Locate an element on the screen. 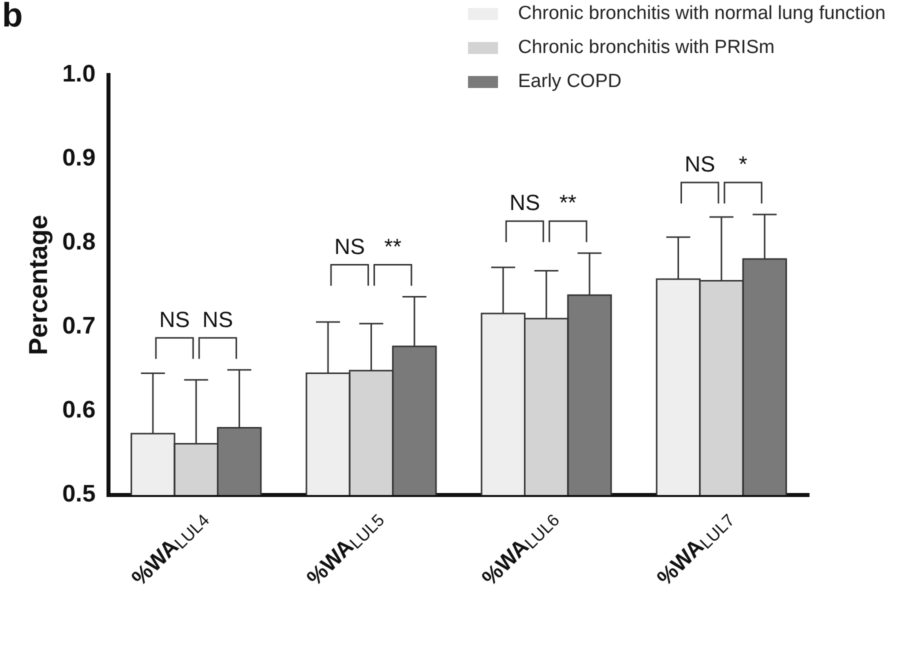 The height and width of the screenshot is (659, 904). y-tick-label: 0.7 is located at coordinates (79, 326).